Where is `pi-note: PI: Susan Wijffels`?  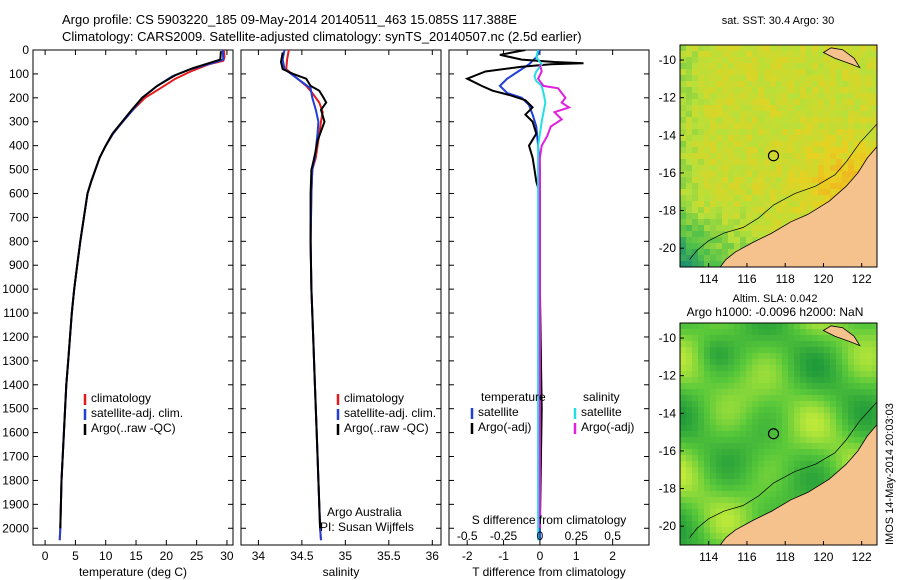
pi-note: PI: Susan Wijffels is located at coordinates (367, 527).